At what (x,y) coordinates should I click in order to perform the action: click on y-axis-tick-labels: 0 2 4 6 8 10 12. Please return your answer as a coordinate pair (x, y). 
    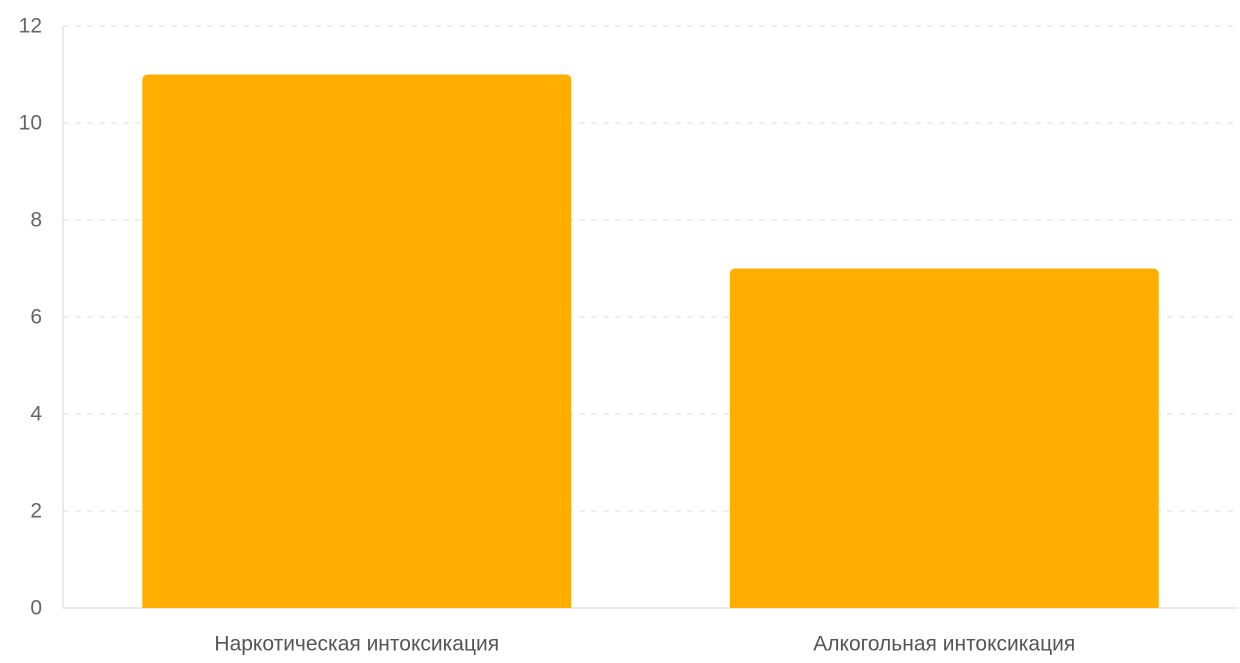
    Looking at the image, I should click on (31, 317).